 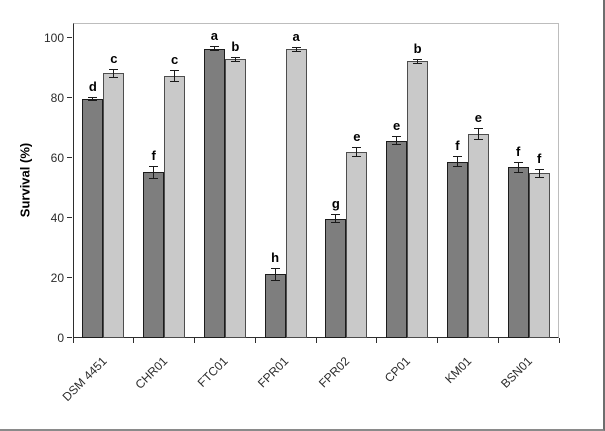 I want to click on x-category-label: FPR01, so click(x=273, y=372).